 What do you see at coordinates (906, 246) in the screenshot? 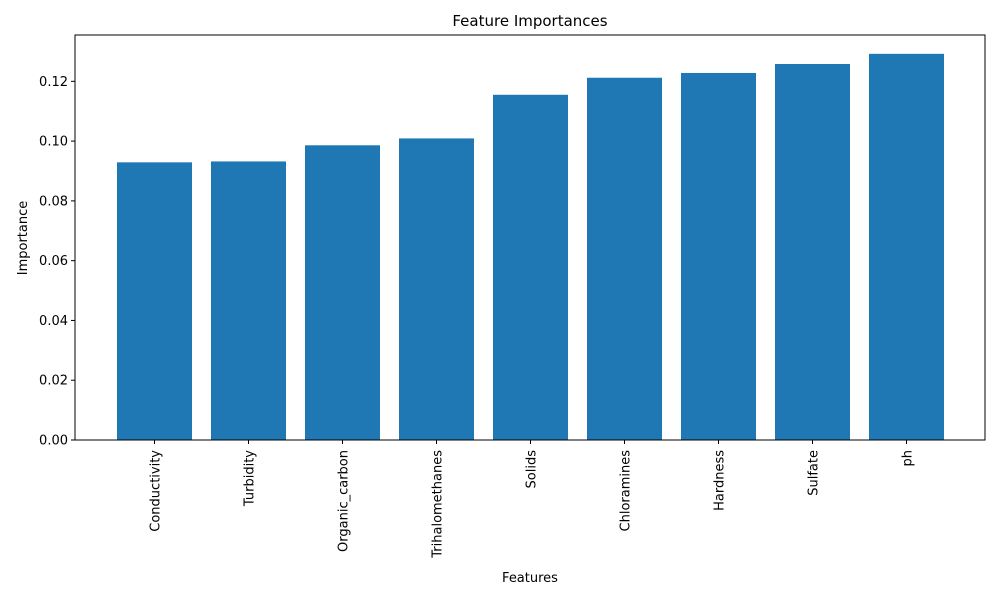
I see `bar-ph` at bounding box center [906, 246].